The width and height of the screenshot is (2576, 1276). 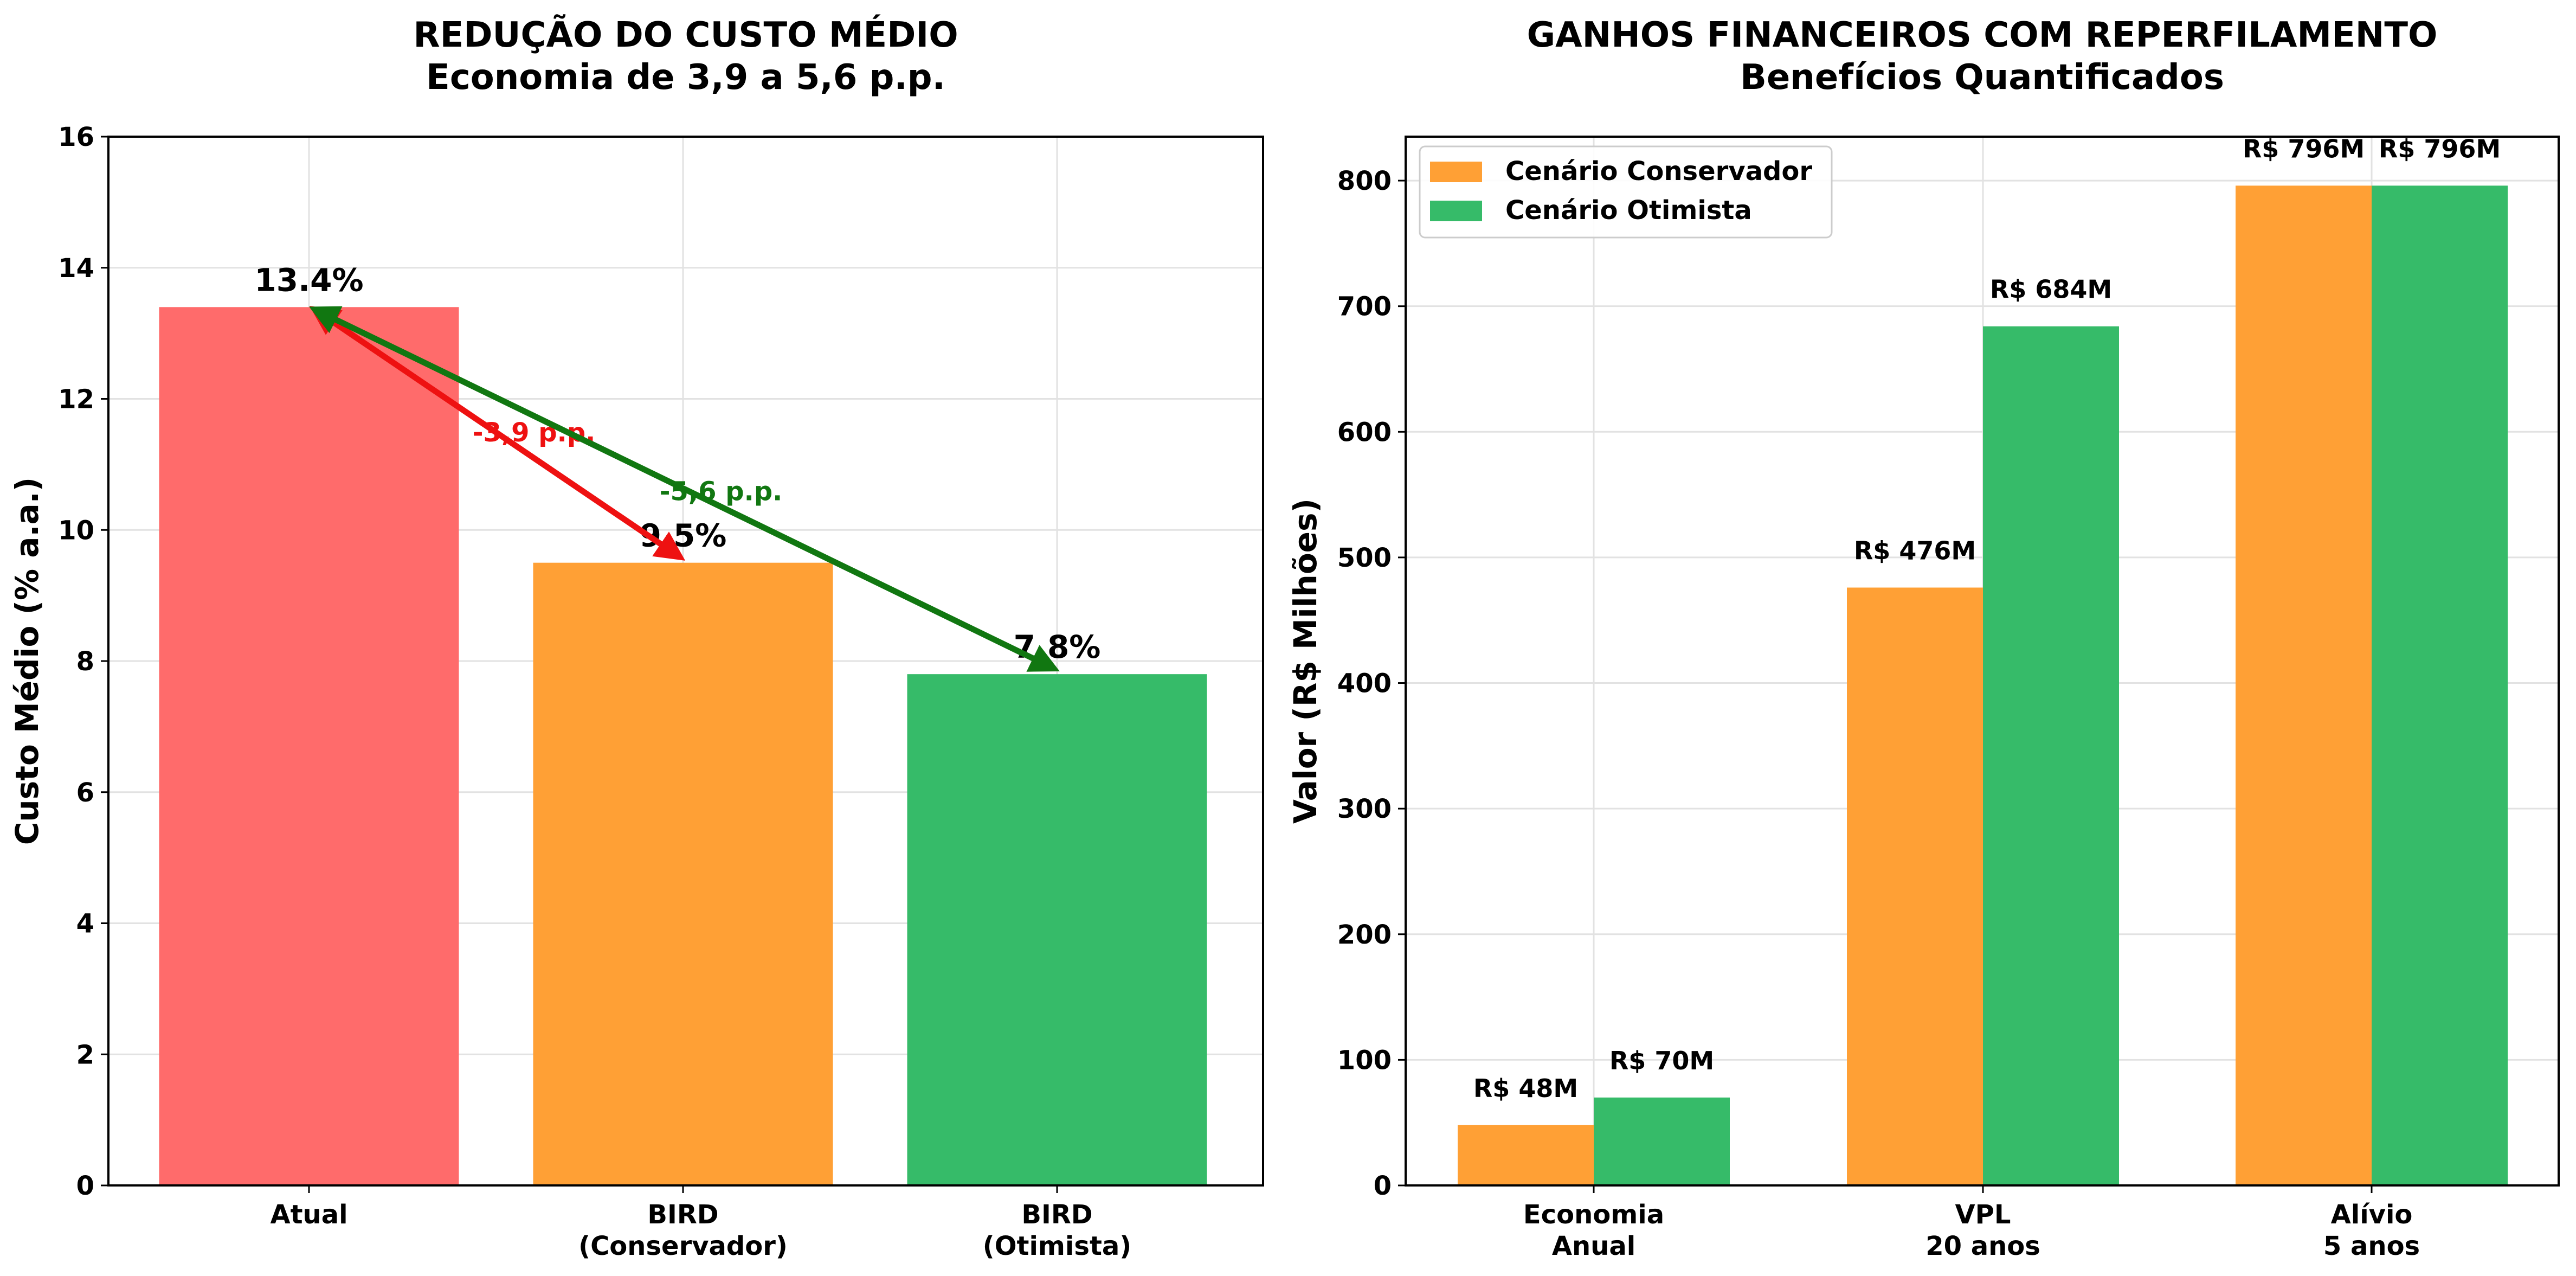 I want to click on y-tick-label: 4, so click(x=85, y=924).